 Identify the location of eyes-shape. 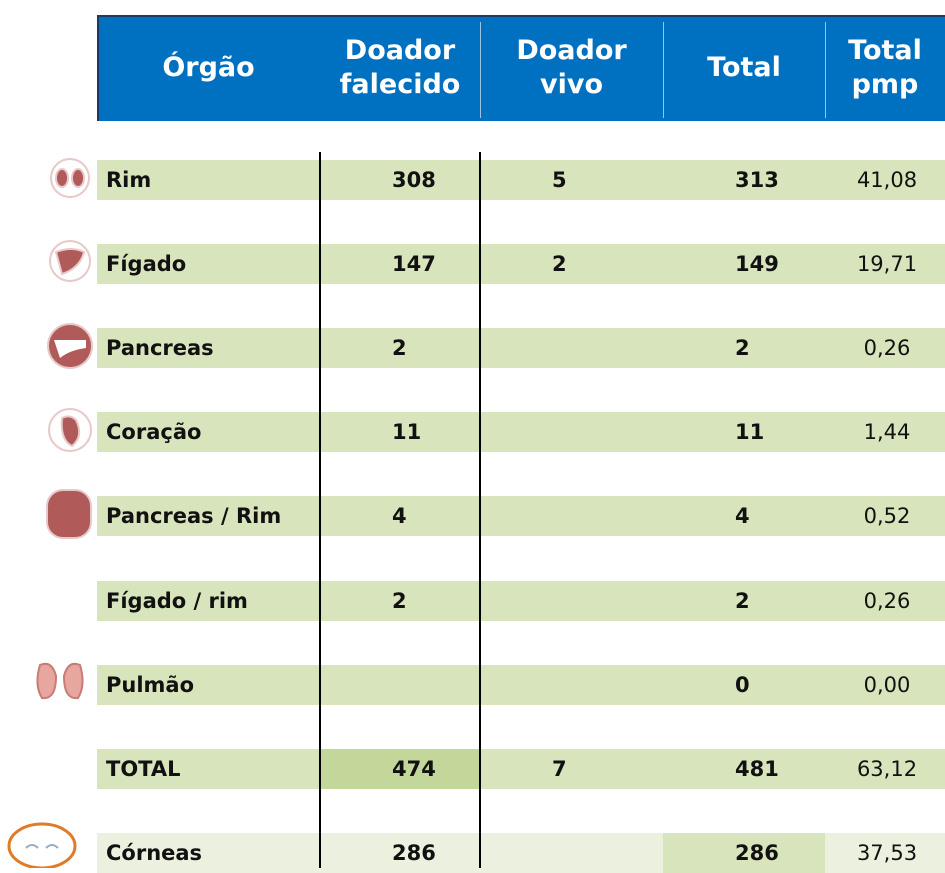
(42, 846).